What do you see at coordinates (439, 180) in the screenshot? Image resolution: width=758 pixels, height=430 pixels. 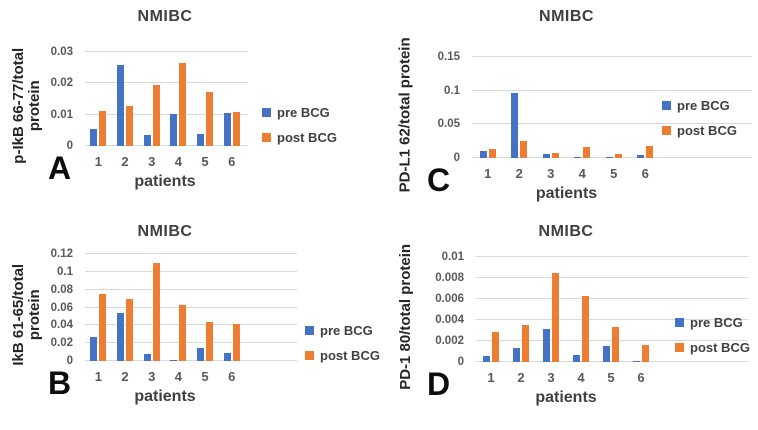 I see `panel-letter: C` at bounding box center [439, 180].